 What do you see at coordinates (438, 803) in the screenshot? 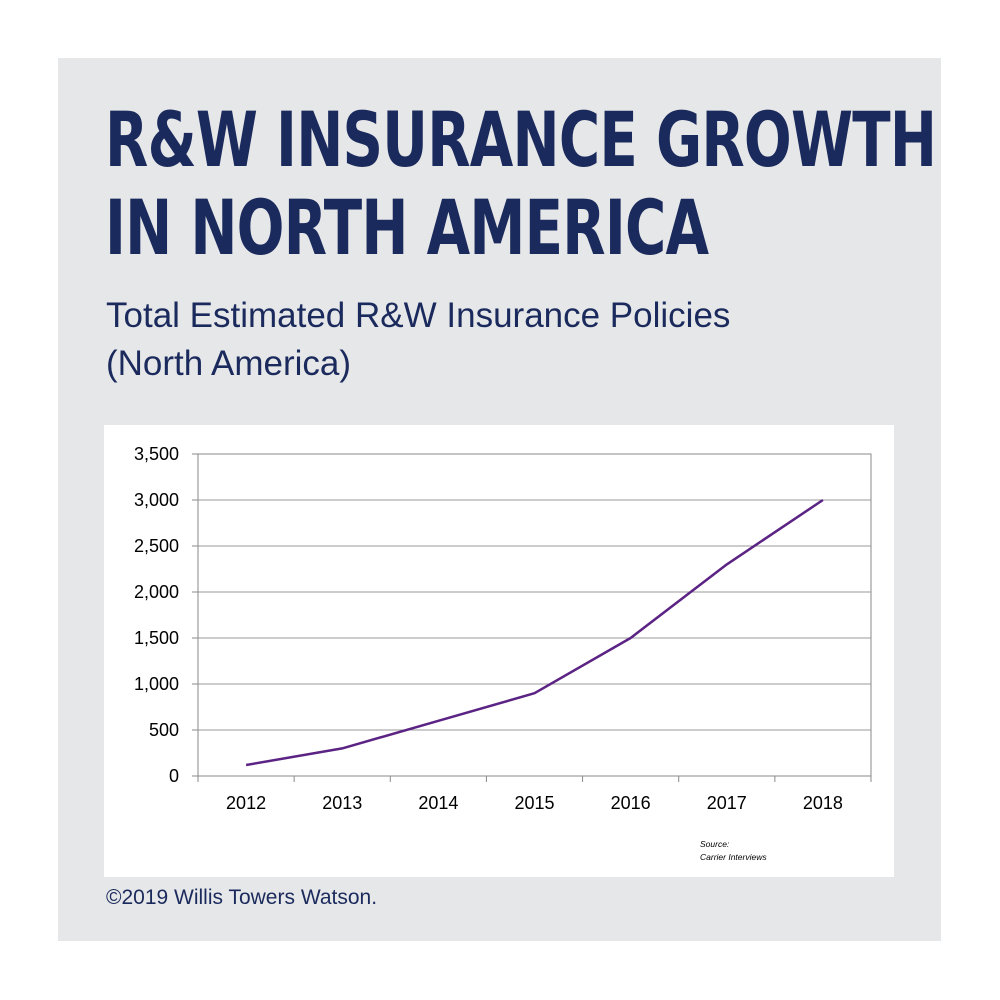
I see `x-tick-label: 2014` at bounding box center [438, 803].